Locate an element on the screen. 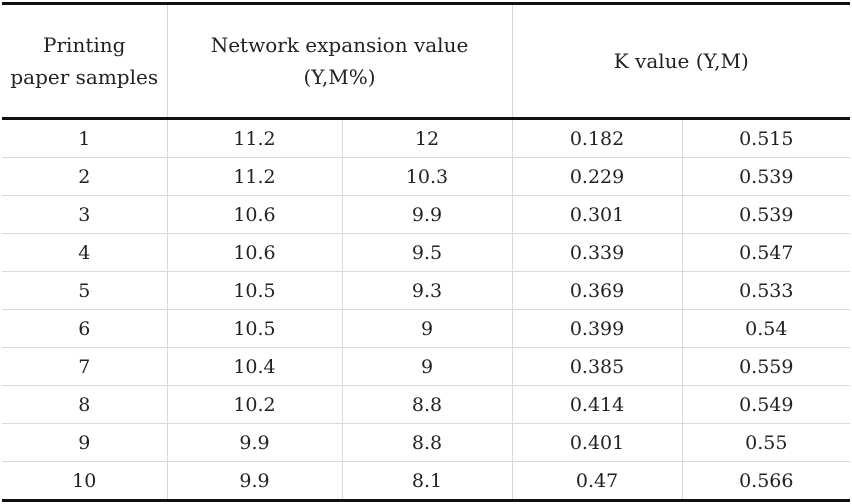  header-printing-paper-samples: Printing paper samples is located at coordinates (85, 61).